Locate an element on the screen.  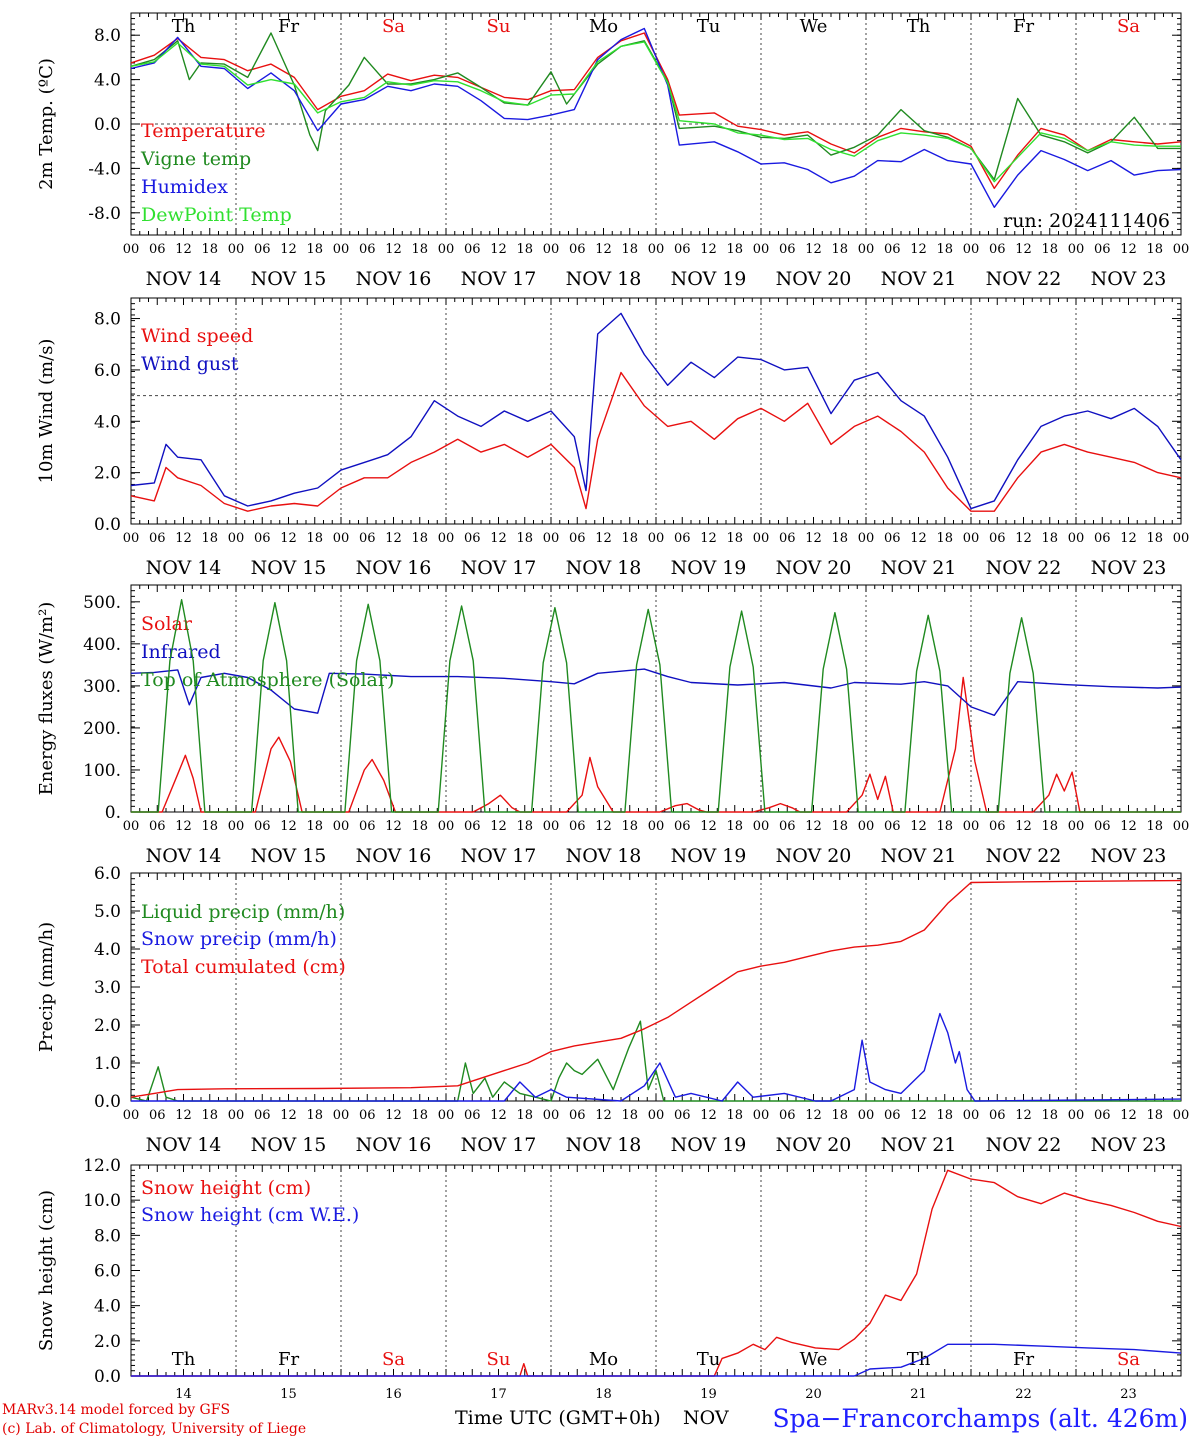
y-tick-label: 0.0 is located at coordinates (107, 525).